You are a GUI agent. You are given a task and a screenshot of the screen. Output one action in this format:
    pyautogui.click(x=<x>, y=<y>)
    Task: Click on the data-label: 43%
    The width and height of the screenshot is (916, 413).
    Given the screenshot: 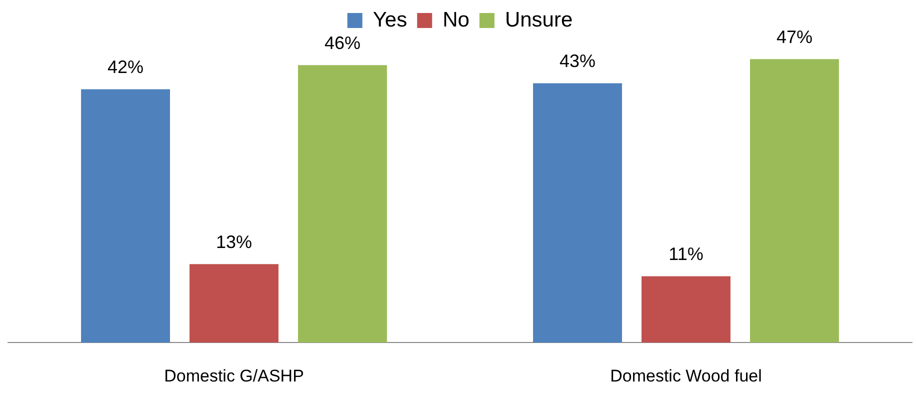 What is the action you would take?
    pyautogui.click(x=578, y=61)
    